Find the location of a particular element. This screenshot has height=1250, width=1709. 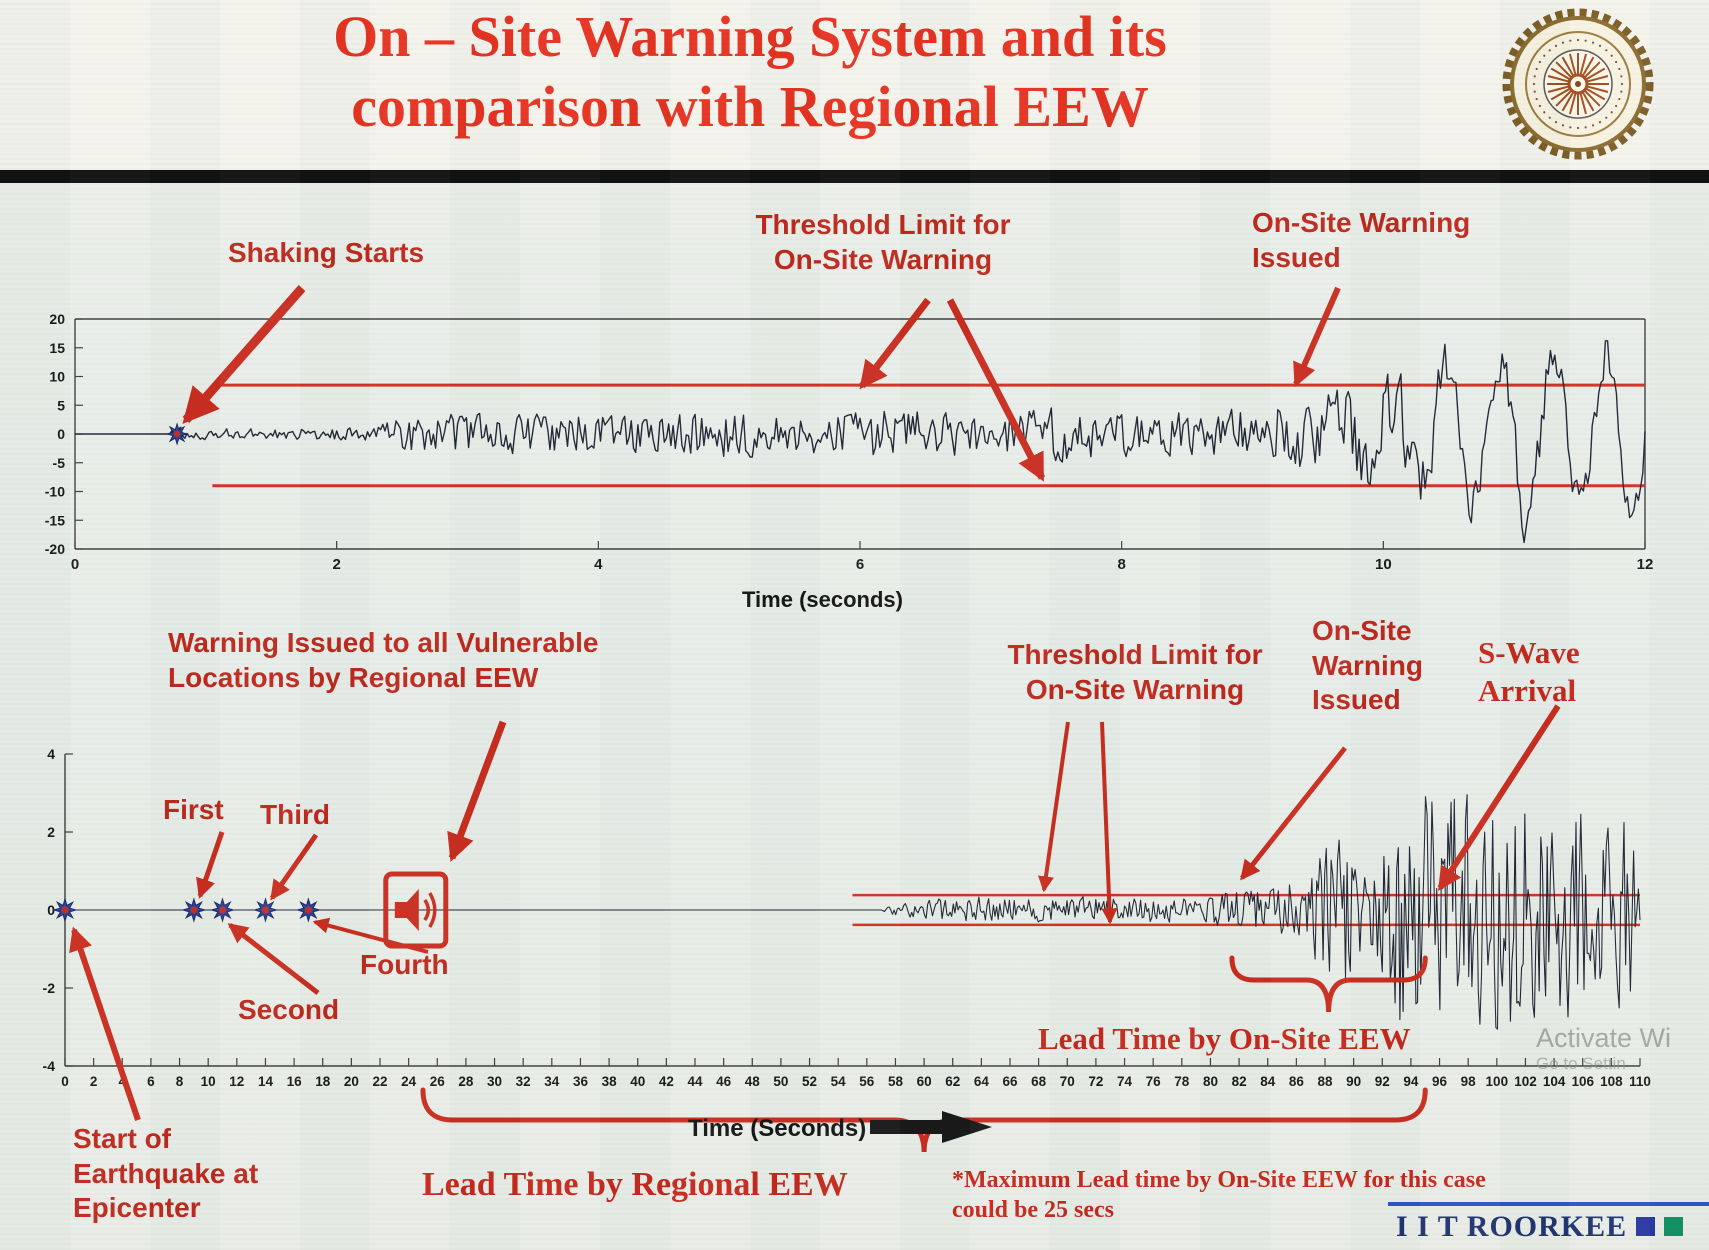

svg-text: 88 is located at coordinates (1325, 1081).